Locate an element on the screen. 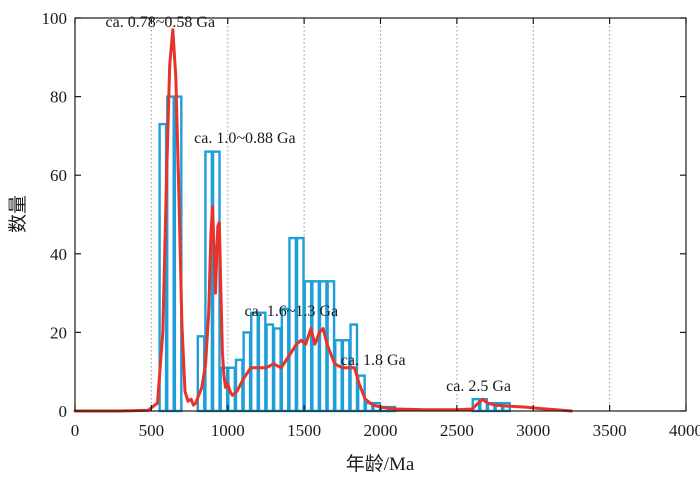  x-tick-label: 3500 is located at coordinates (610, 430).